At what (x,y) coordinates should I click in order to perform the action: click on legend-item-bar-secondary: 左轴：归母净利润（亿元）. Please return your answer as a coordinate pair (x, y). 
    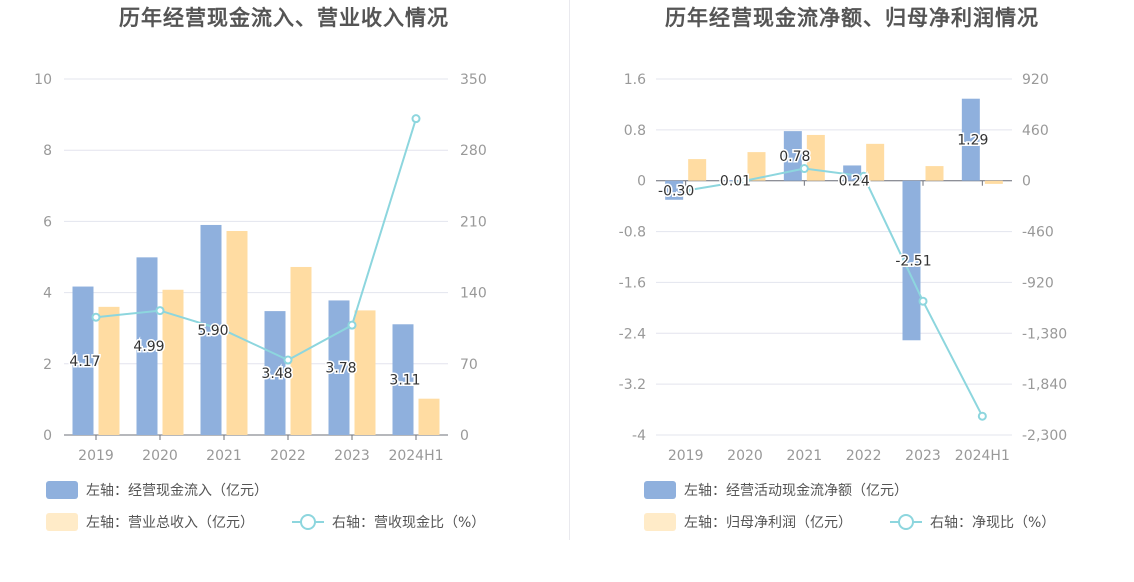
    Looking at the image, I should click on (748, 522).